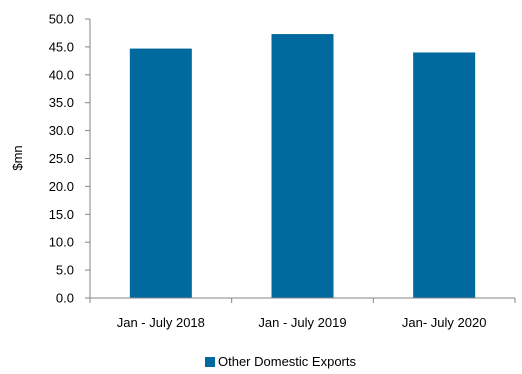 Image resolution: width=522 pixels, height=374 pixels. What do you see at coordinates (61, 74) in the screenshot?
I see `y-tick-label: 40.0` at bounding box center [61, 74].